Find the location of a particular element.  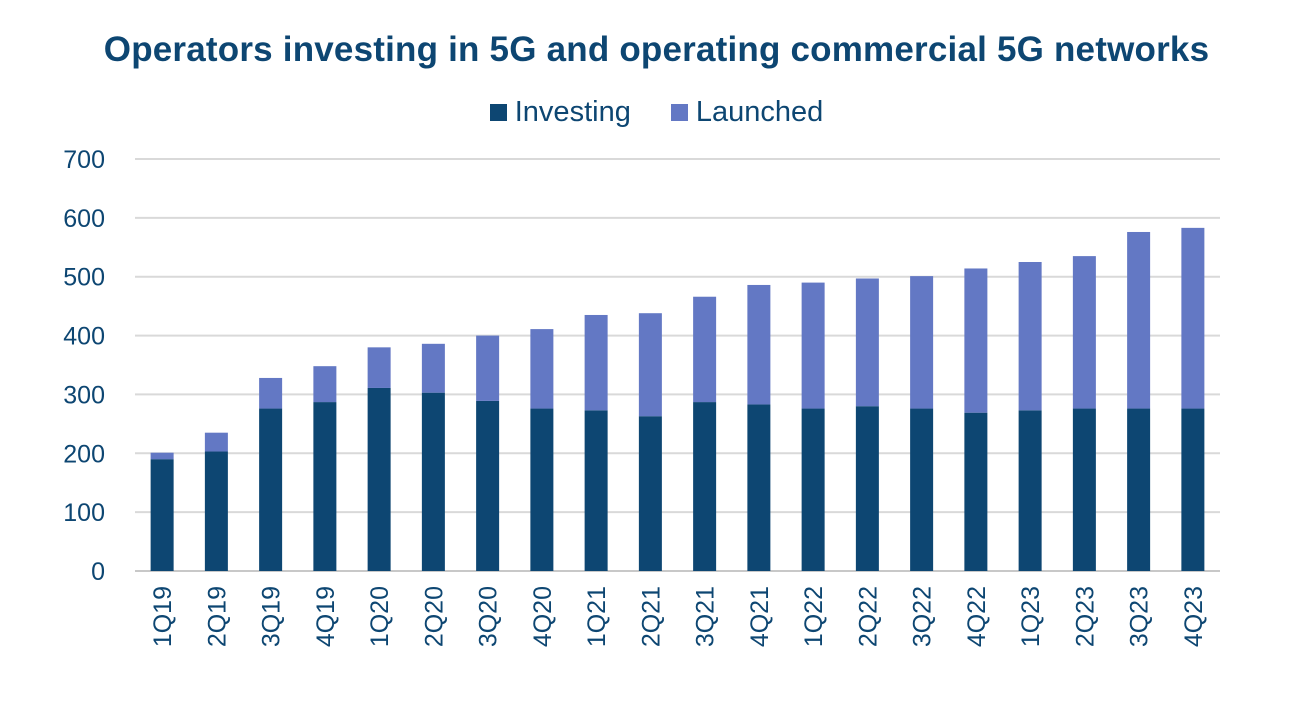

x-tick-label: 3Q23 is located at coordinates (1140, 616).